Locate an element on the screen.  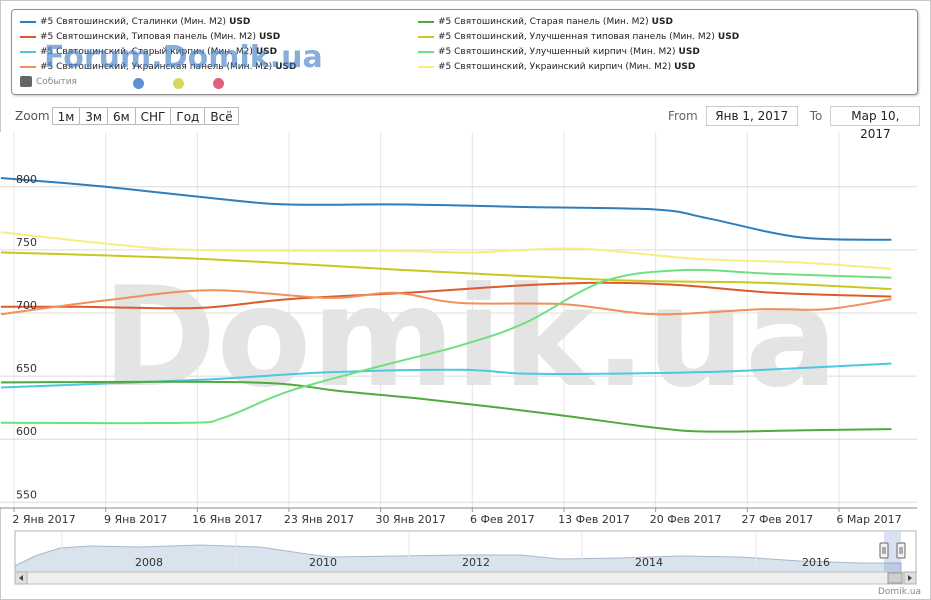
dot-pink-icon is located at coordinates (218, 83).